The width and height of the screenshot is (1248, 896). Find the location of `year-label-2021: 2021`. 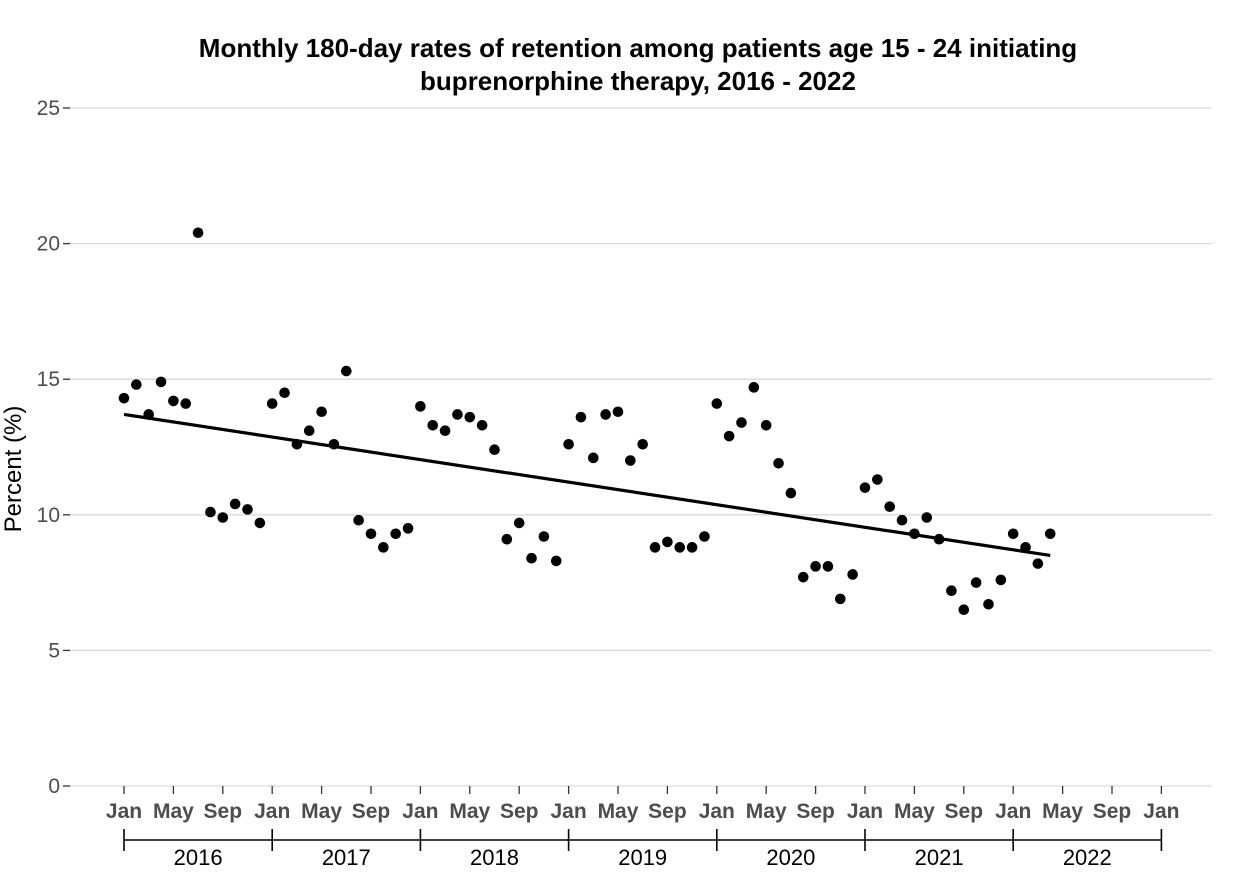

year-label-2021: 2021 is located at coordinates (939, 857).